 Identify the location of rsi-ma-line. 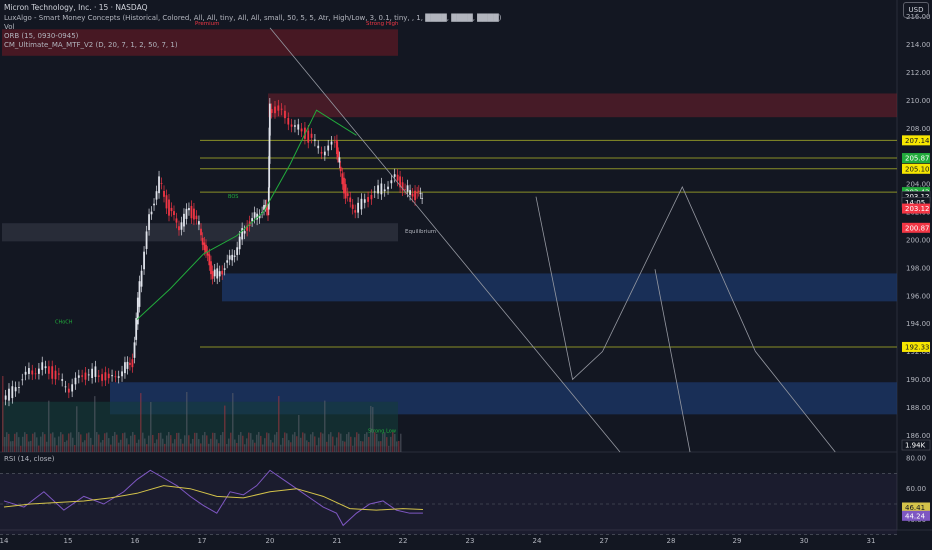
(213, 498).